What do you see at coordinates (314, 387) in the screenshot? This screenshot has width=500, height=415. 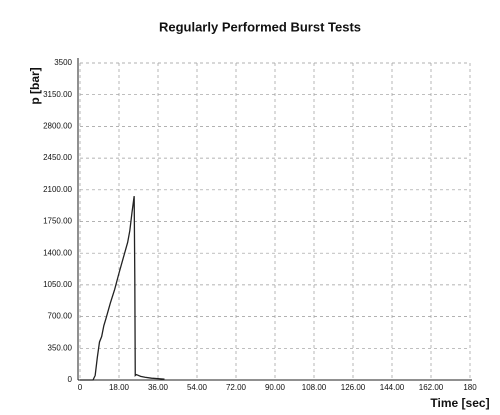 I see `x-tick-label: 108.00` at bounding box center [314, 387].